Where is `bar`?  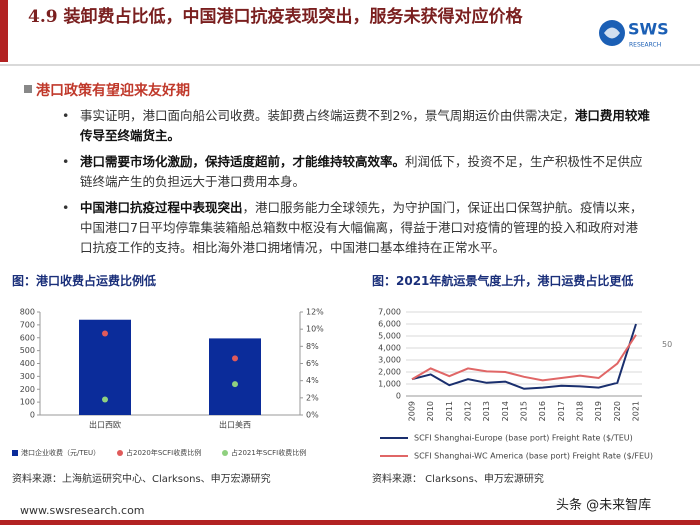
bar is located at coordinates (235, 376).